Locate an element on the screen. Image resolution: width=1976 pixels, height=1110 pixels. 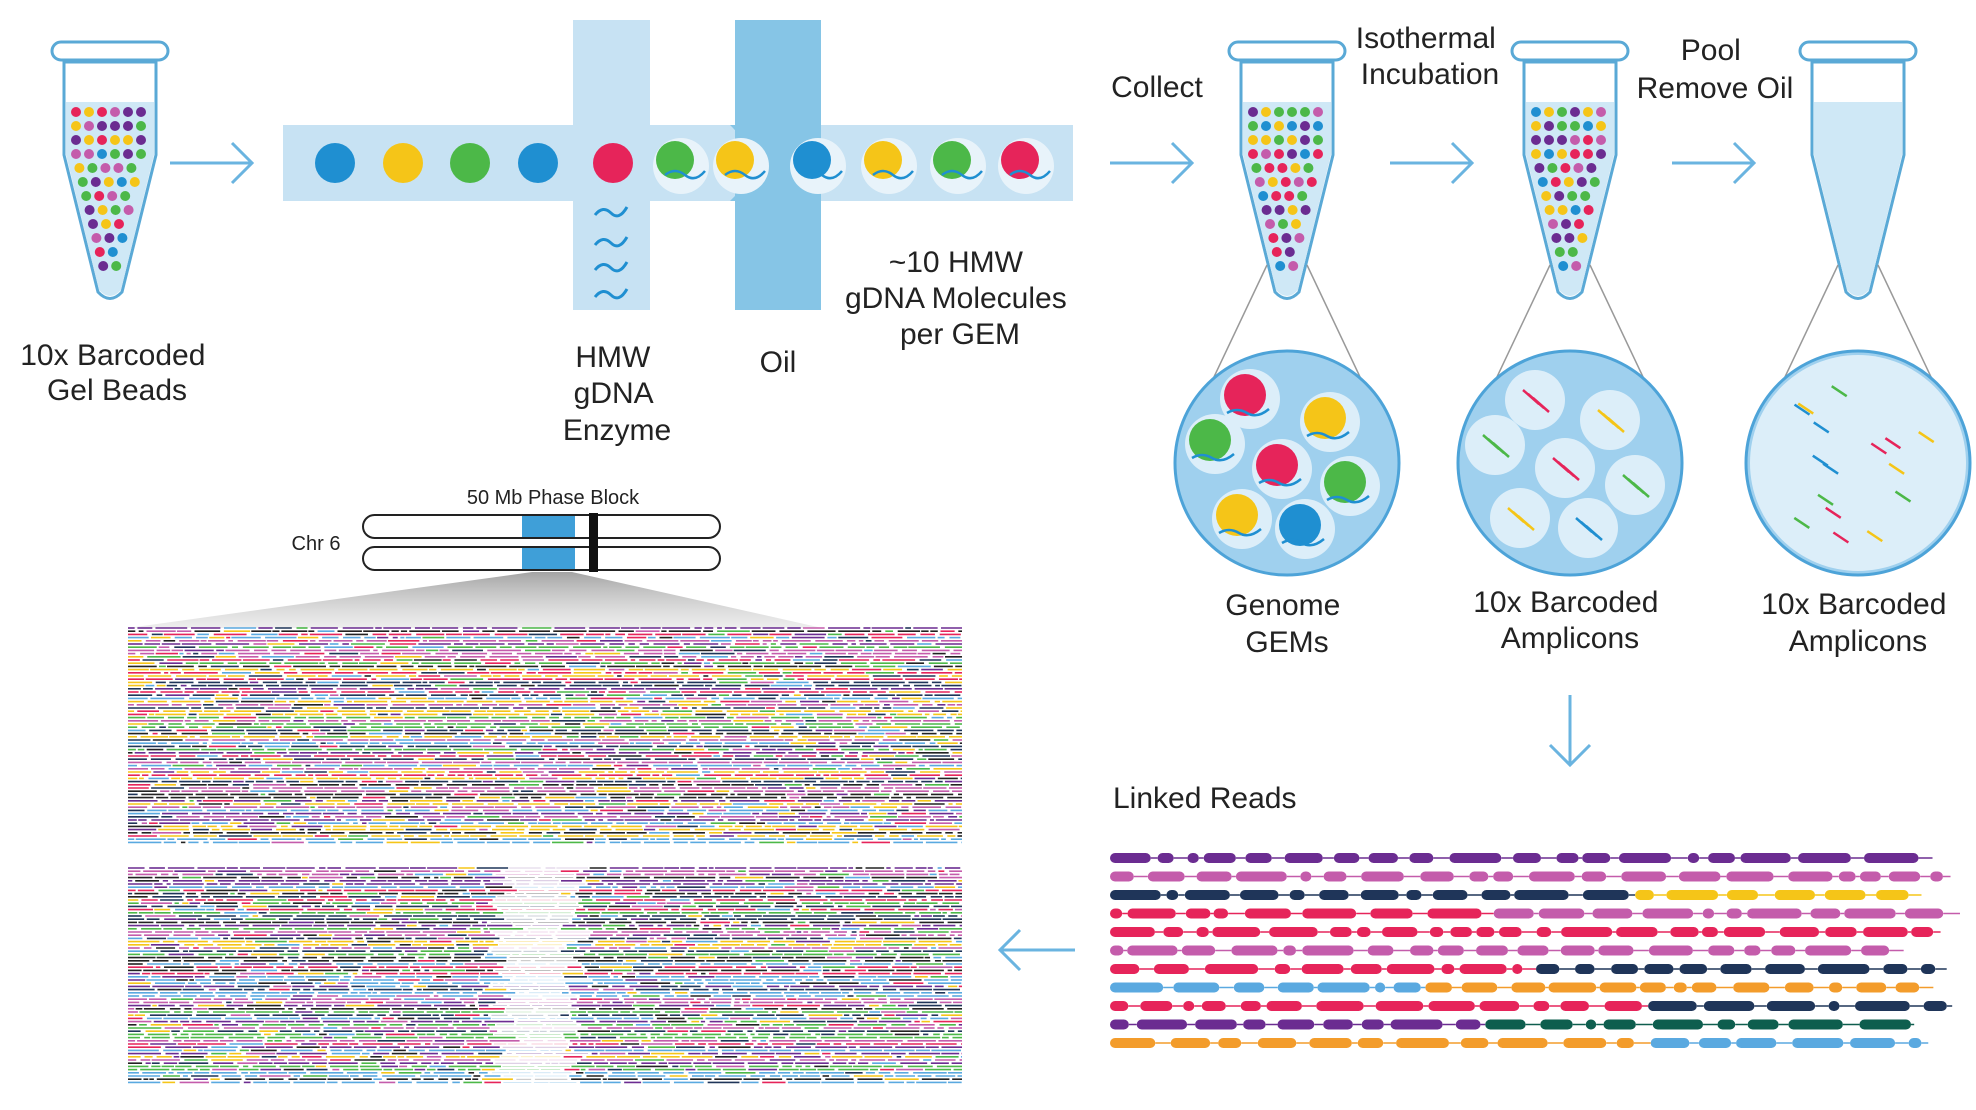
hmw-dna-strands is located at coordinates (611, 253).